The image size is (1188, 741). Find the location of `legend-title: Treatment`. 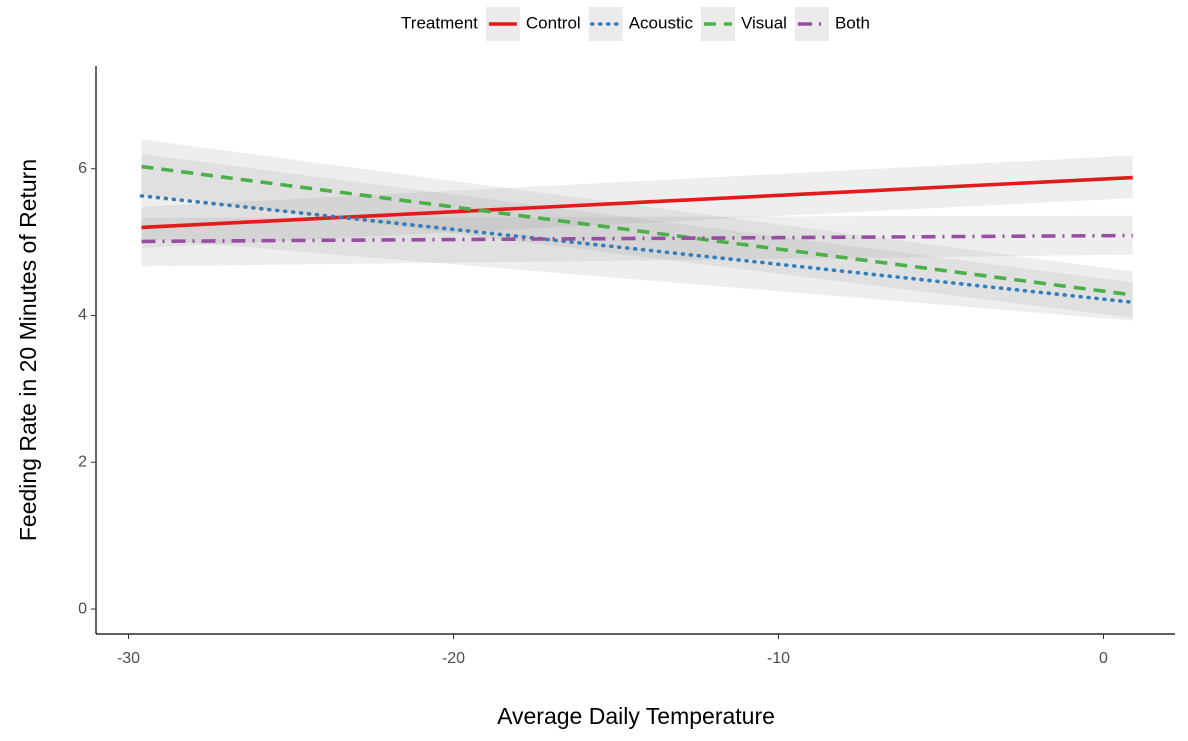

legend-title: Treatment is located at coordinates (439, 22).